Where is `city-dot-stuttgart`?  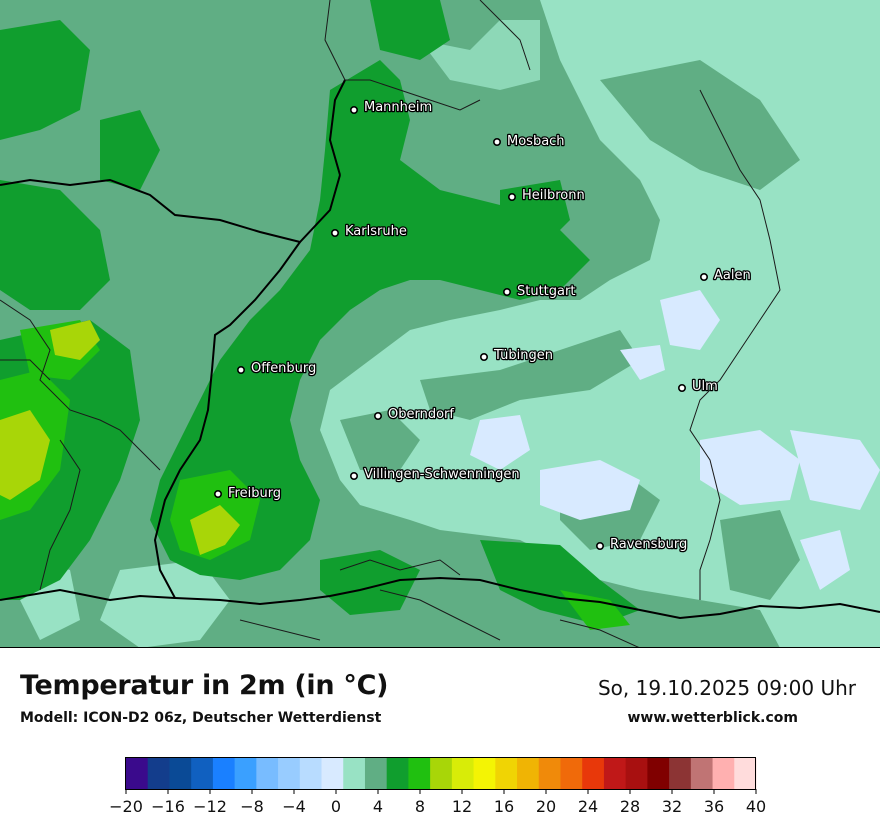 city-dot-stuttgart is located at coordinates (506, 291).